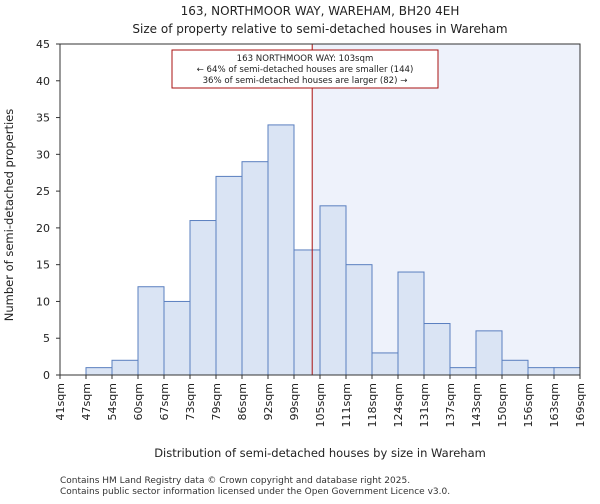 This screenshot has width=600, height=504. I want to click on y-tick-label-5: 5, so click(46, 338).